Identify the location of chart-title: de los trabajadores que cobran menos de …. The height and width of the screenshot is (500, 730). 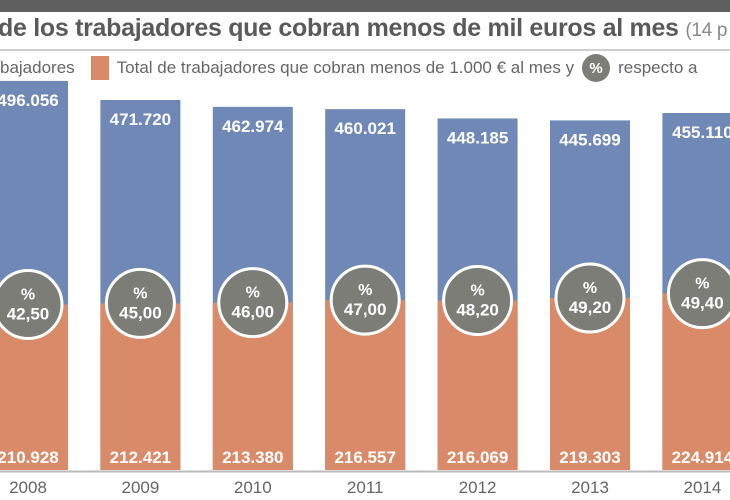
(363, 28).